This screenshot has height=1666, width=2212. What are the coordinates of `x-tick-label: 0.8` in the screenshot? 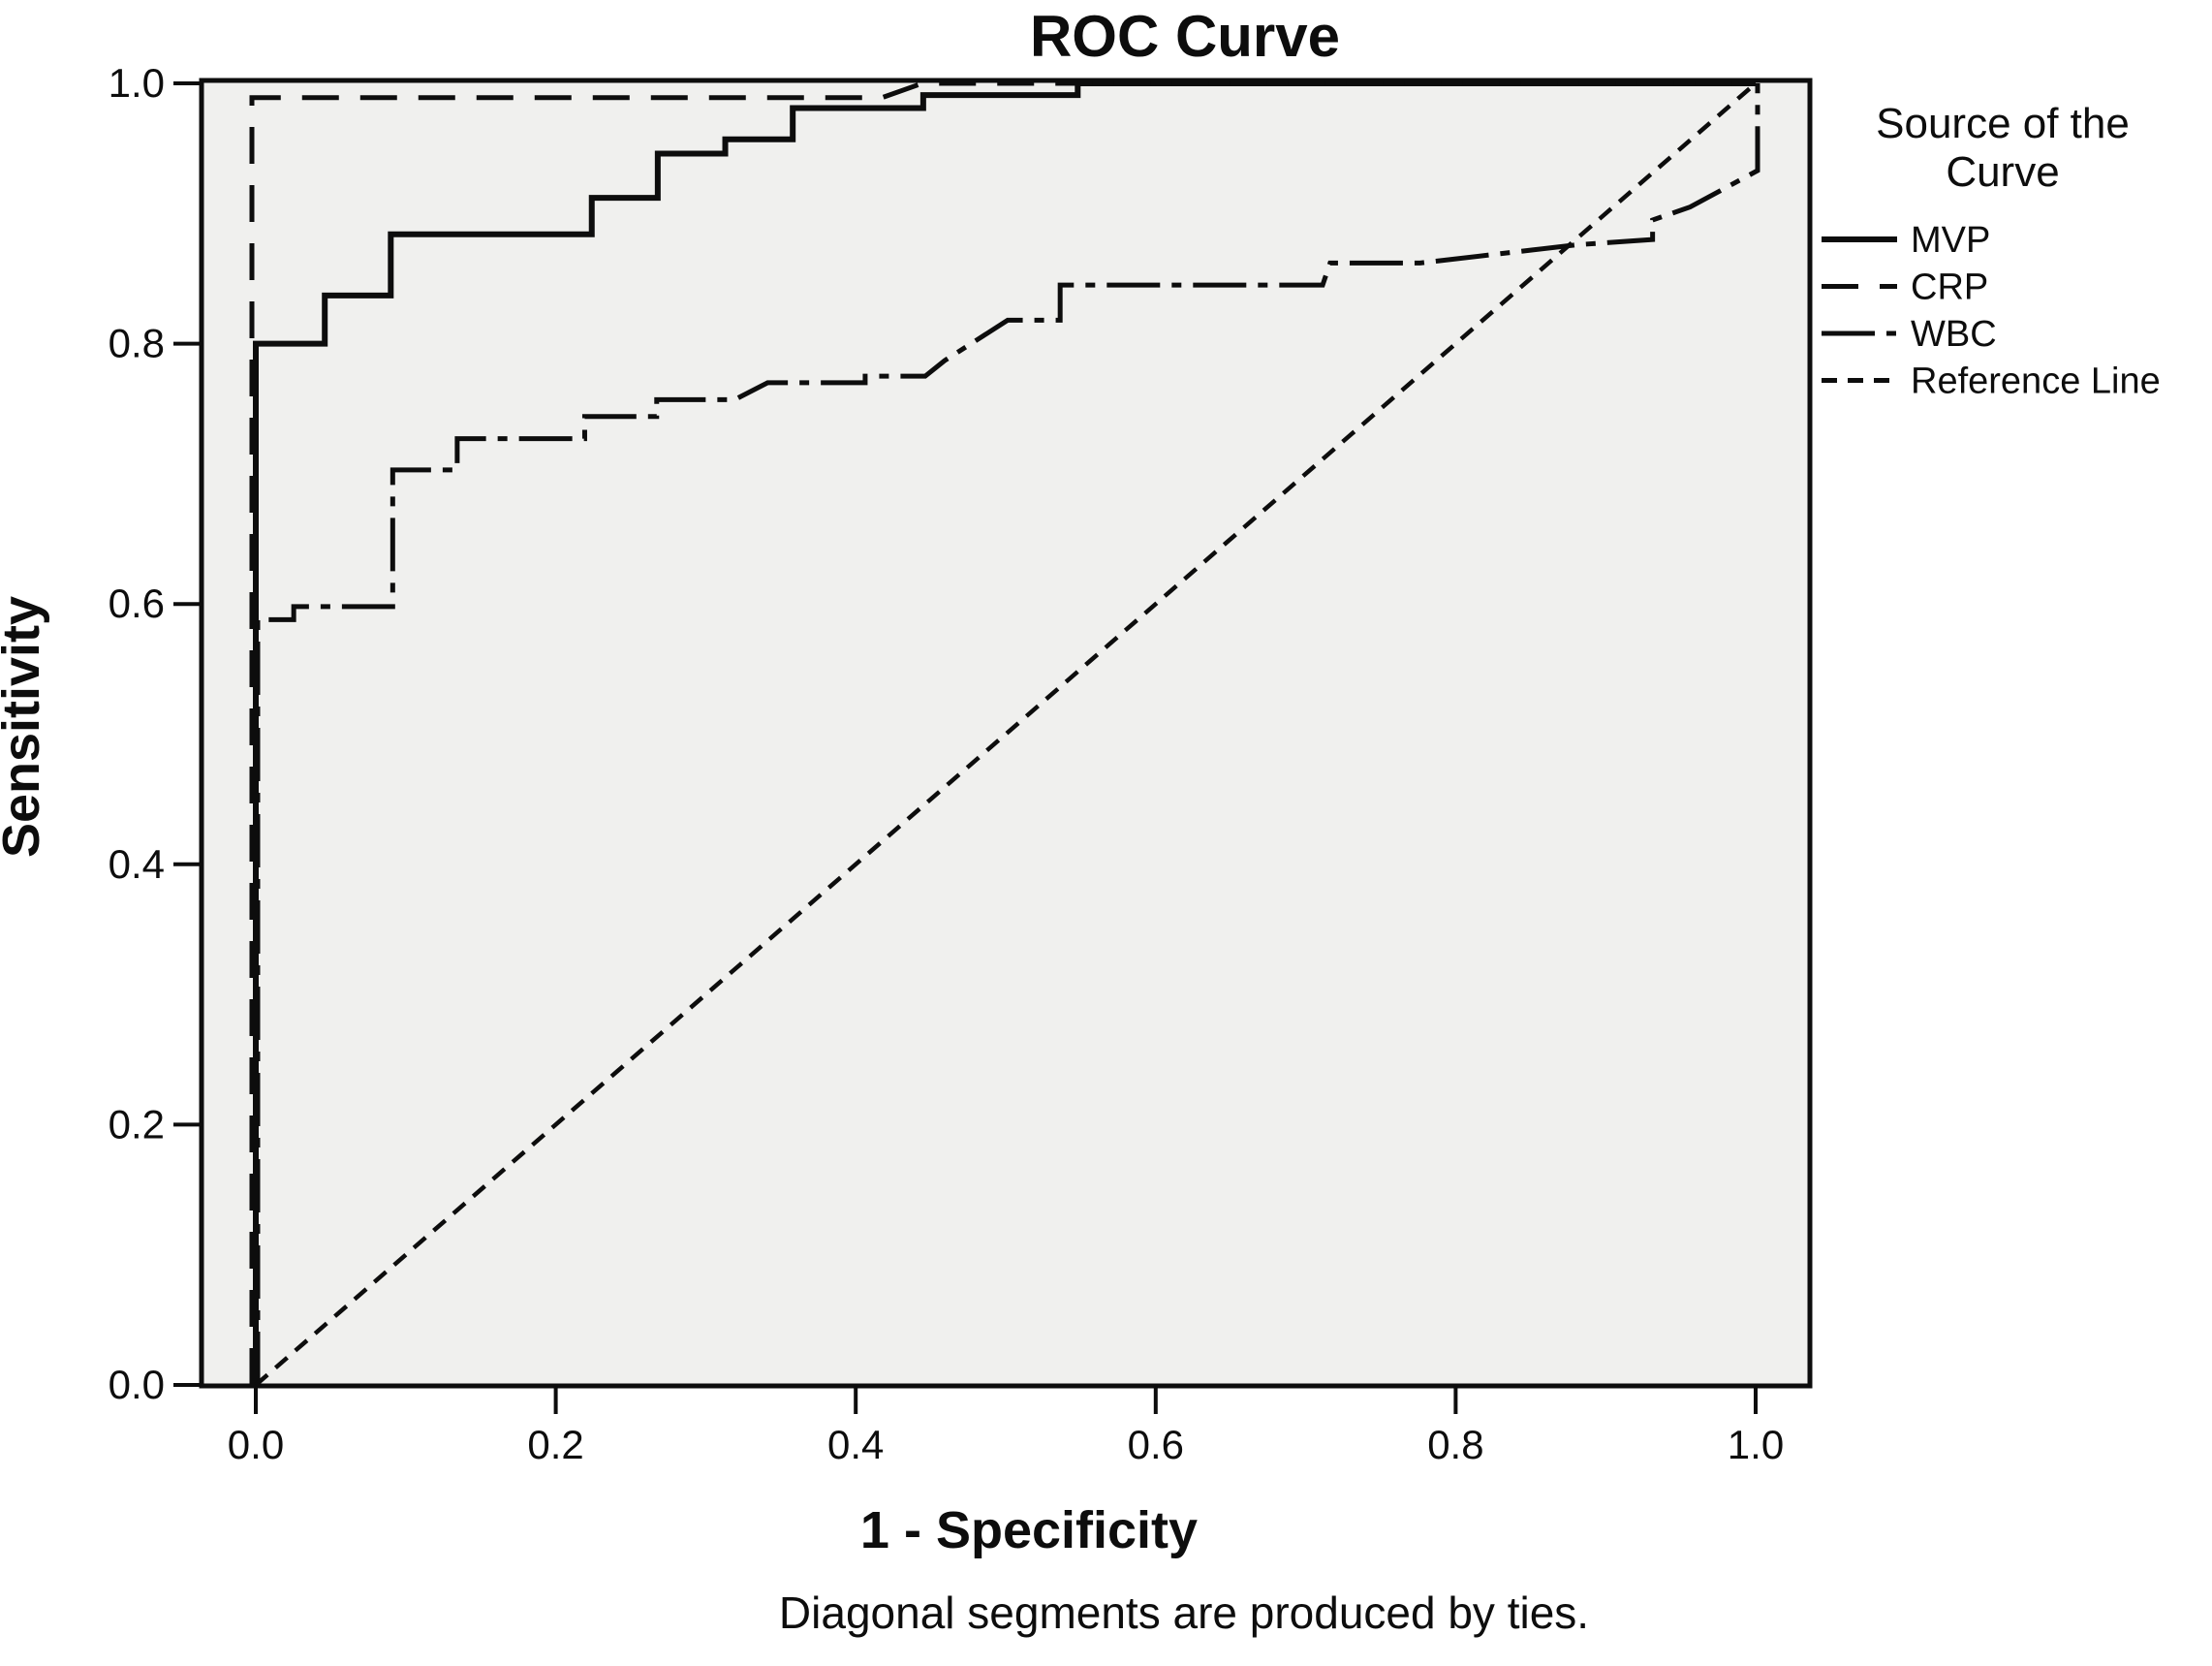 It's located at (1455, 1444).